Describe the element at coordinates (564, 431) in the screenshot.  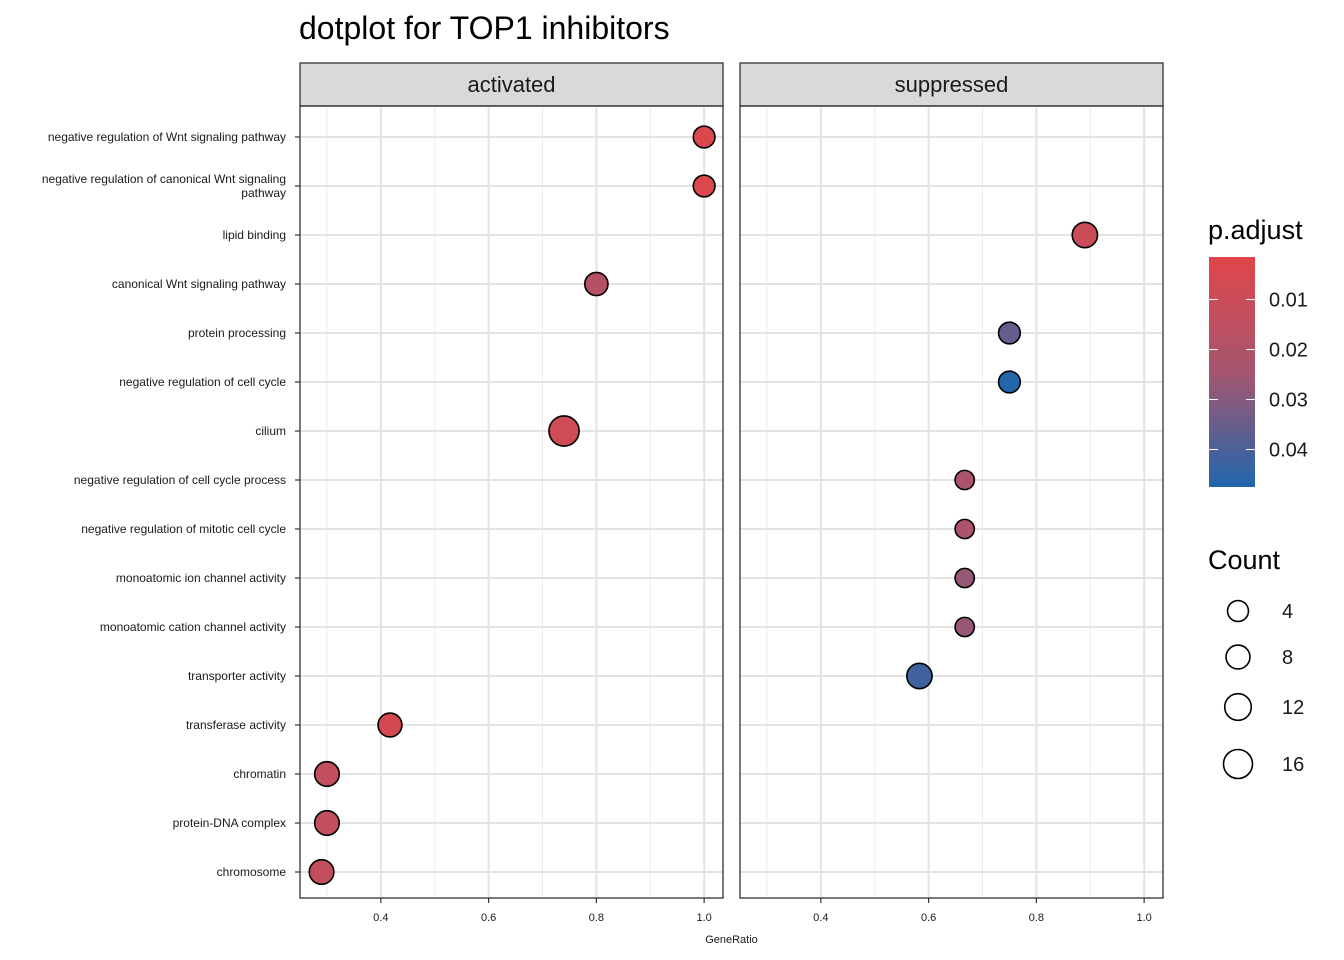
I see `point-activated-cilium` at that location.